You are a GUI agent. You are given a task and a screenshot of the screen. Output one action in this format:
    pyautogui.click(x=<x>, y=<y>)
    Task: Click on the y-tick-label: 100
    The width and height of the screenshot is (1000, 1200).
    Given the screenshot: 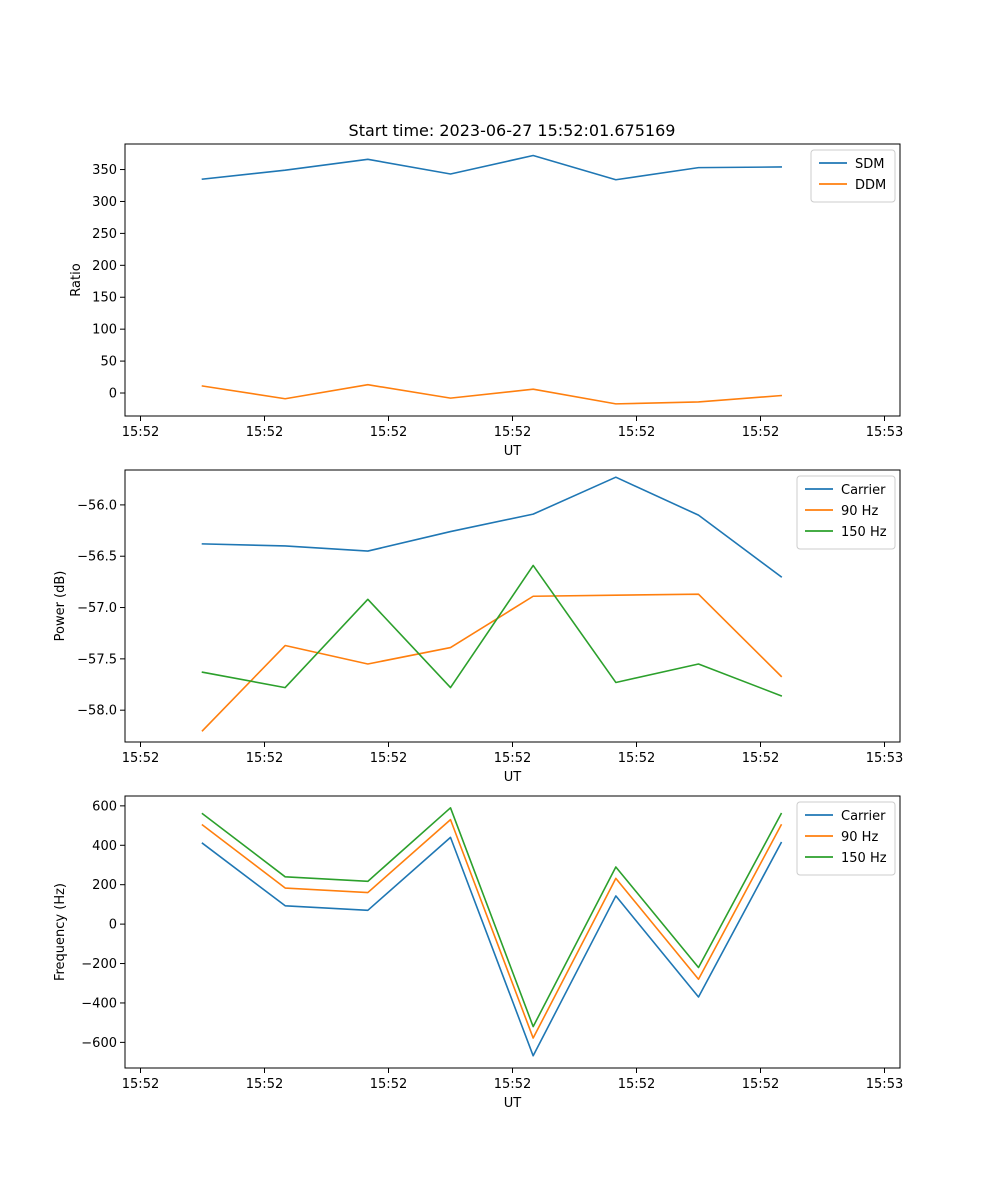 What is the action you would take?
    pyautogui.click(x=104, y=330)
    